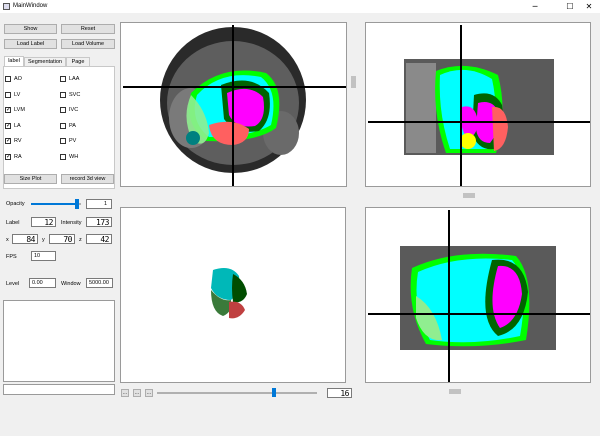  I want to click on label-checkbox-svc, so click(63, 94).